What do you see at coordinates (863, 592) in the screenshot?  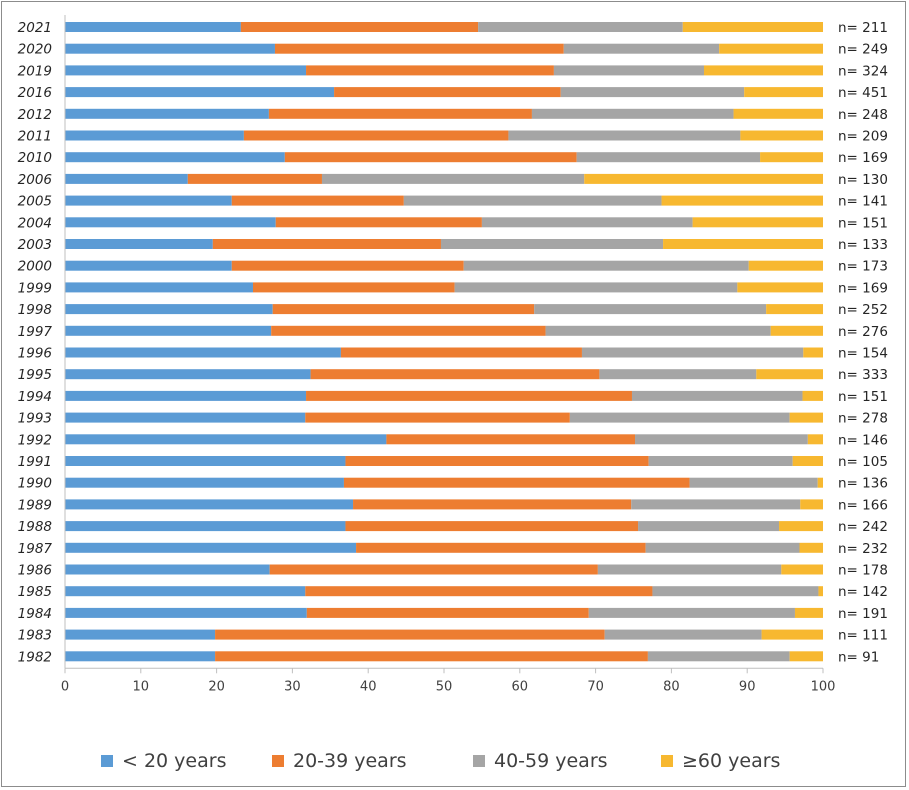 I see `n-label: n= 142` at bounding box center [863, 592].